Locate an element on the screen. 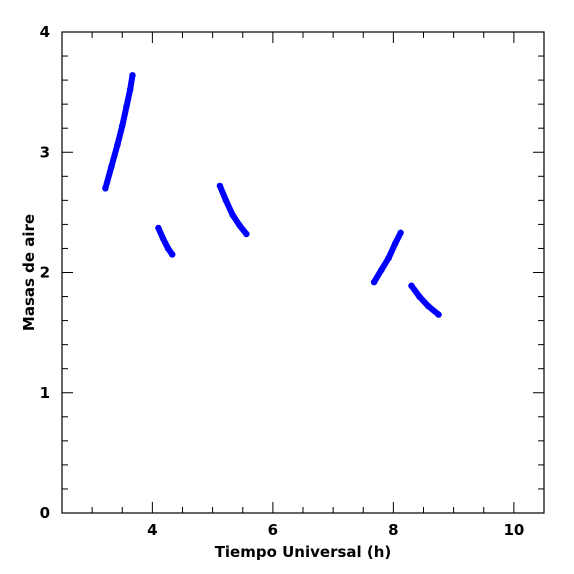 The width and height of the screenshot is (574, 574). x-tick-labels: 4 6 8 10 is located at coordinates (335, 530).